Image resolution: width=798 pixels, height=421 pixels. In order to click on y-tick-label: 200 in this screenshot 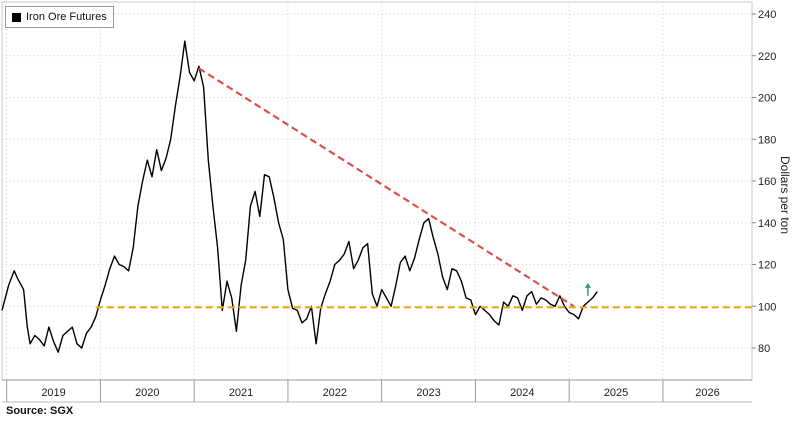, I will do `click(767, 99)`.